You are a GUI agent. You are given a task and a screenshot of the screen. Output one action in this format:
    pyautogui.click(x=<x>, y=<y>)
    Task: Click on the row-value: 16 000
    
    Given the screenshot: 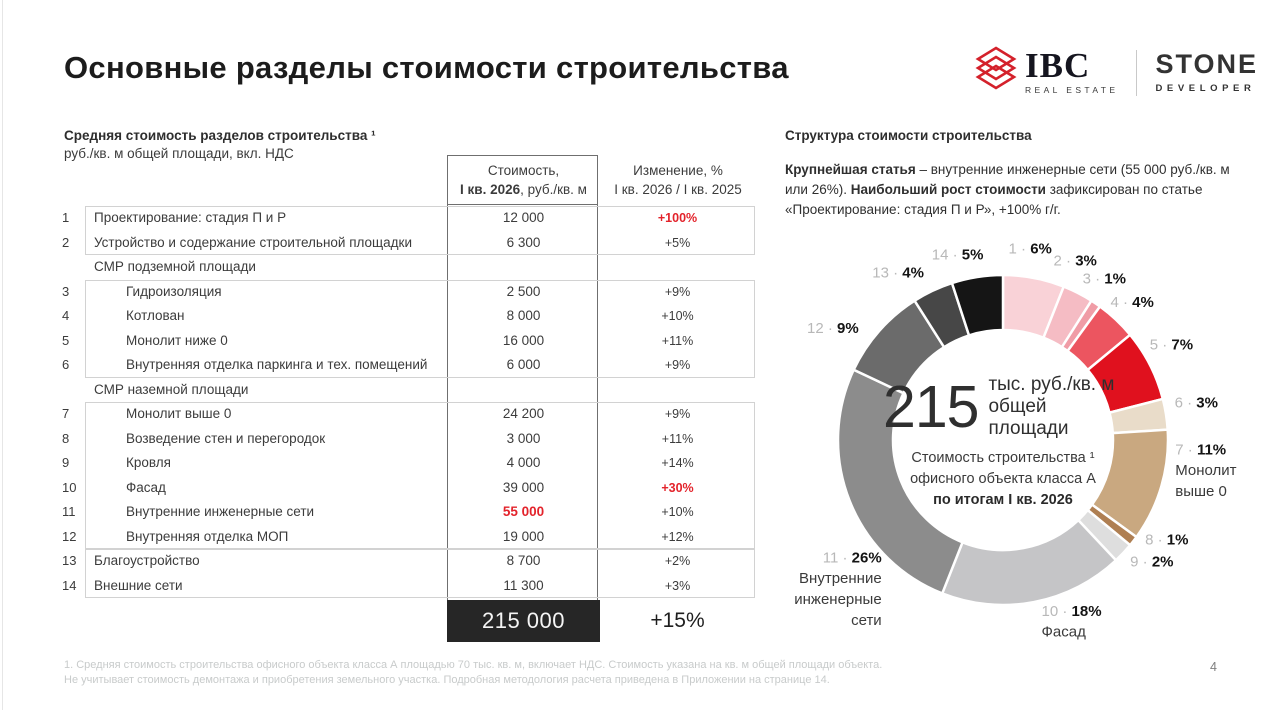 What is the action you would take?
    pyautogui.click(x=523, y=340)
    